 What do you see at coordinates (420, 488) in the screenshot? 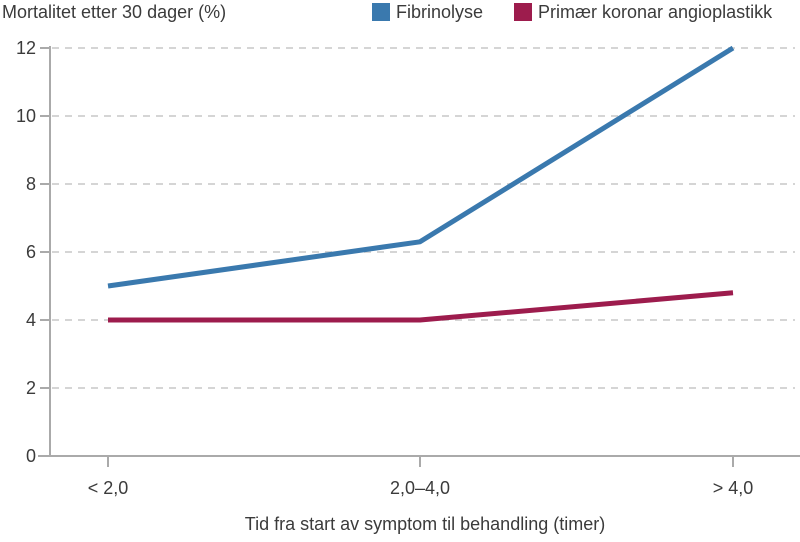
I see `svg-text: 2,0–4,0` at bounding box center [420, 488].